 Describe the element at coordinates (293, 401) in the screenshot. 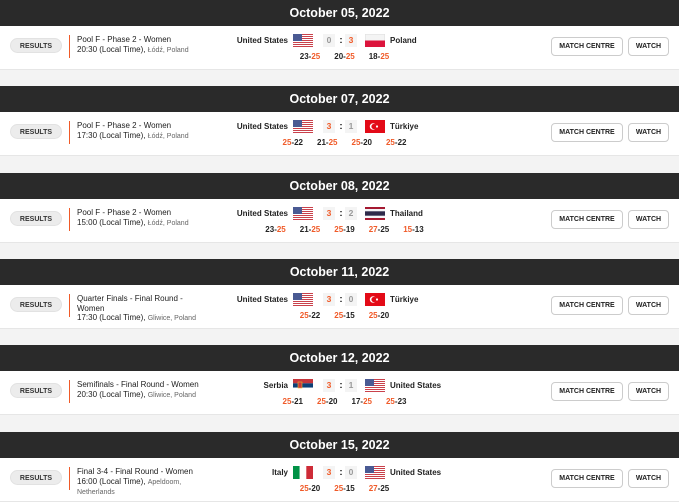

I see `set-score: 25-21` at that location.